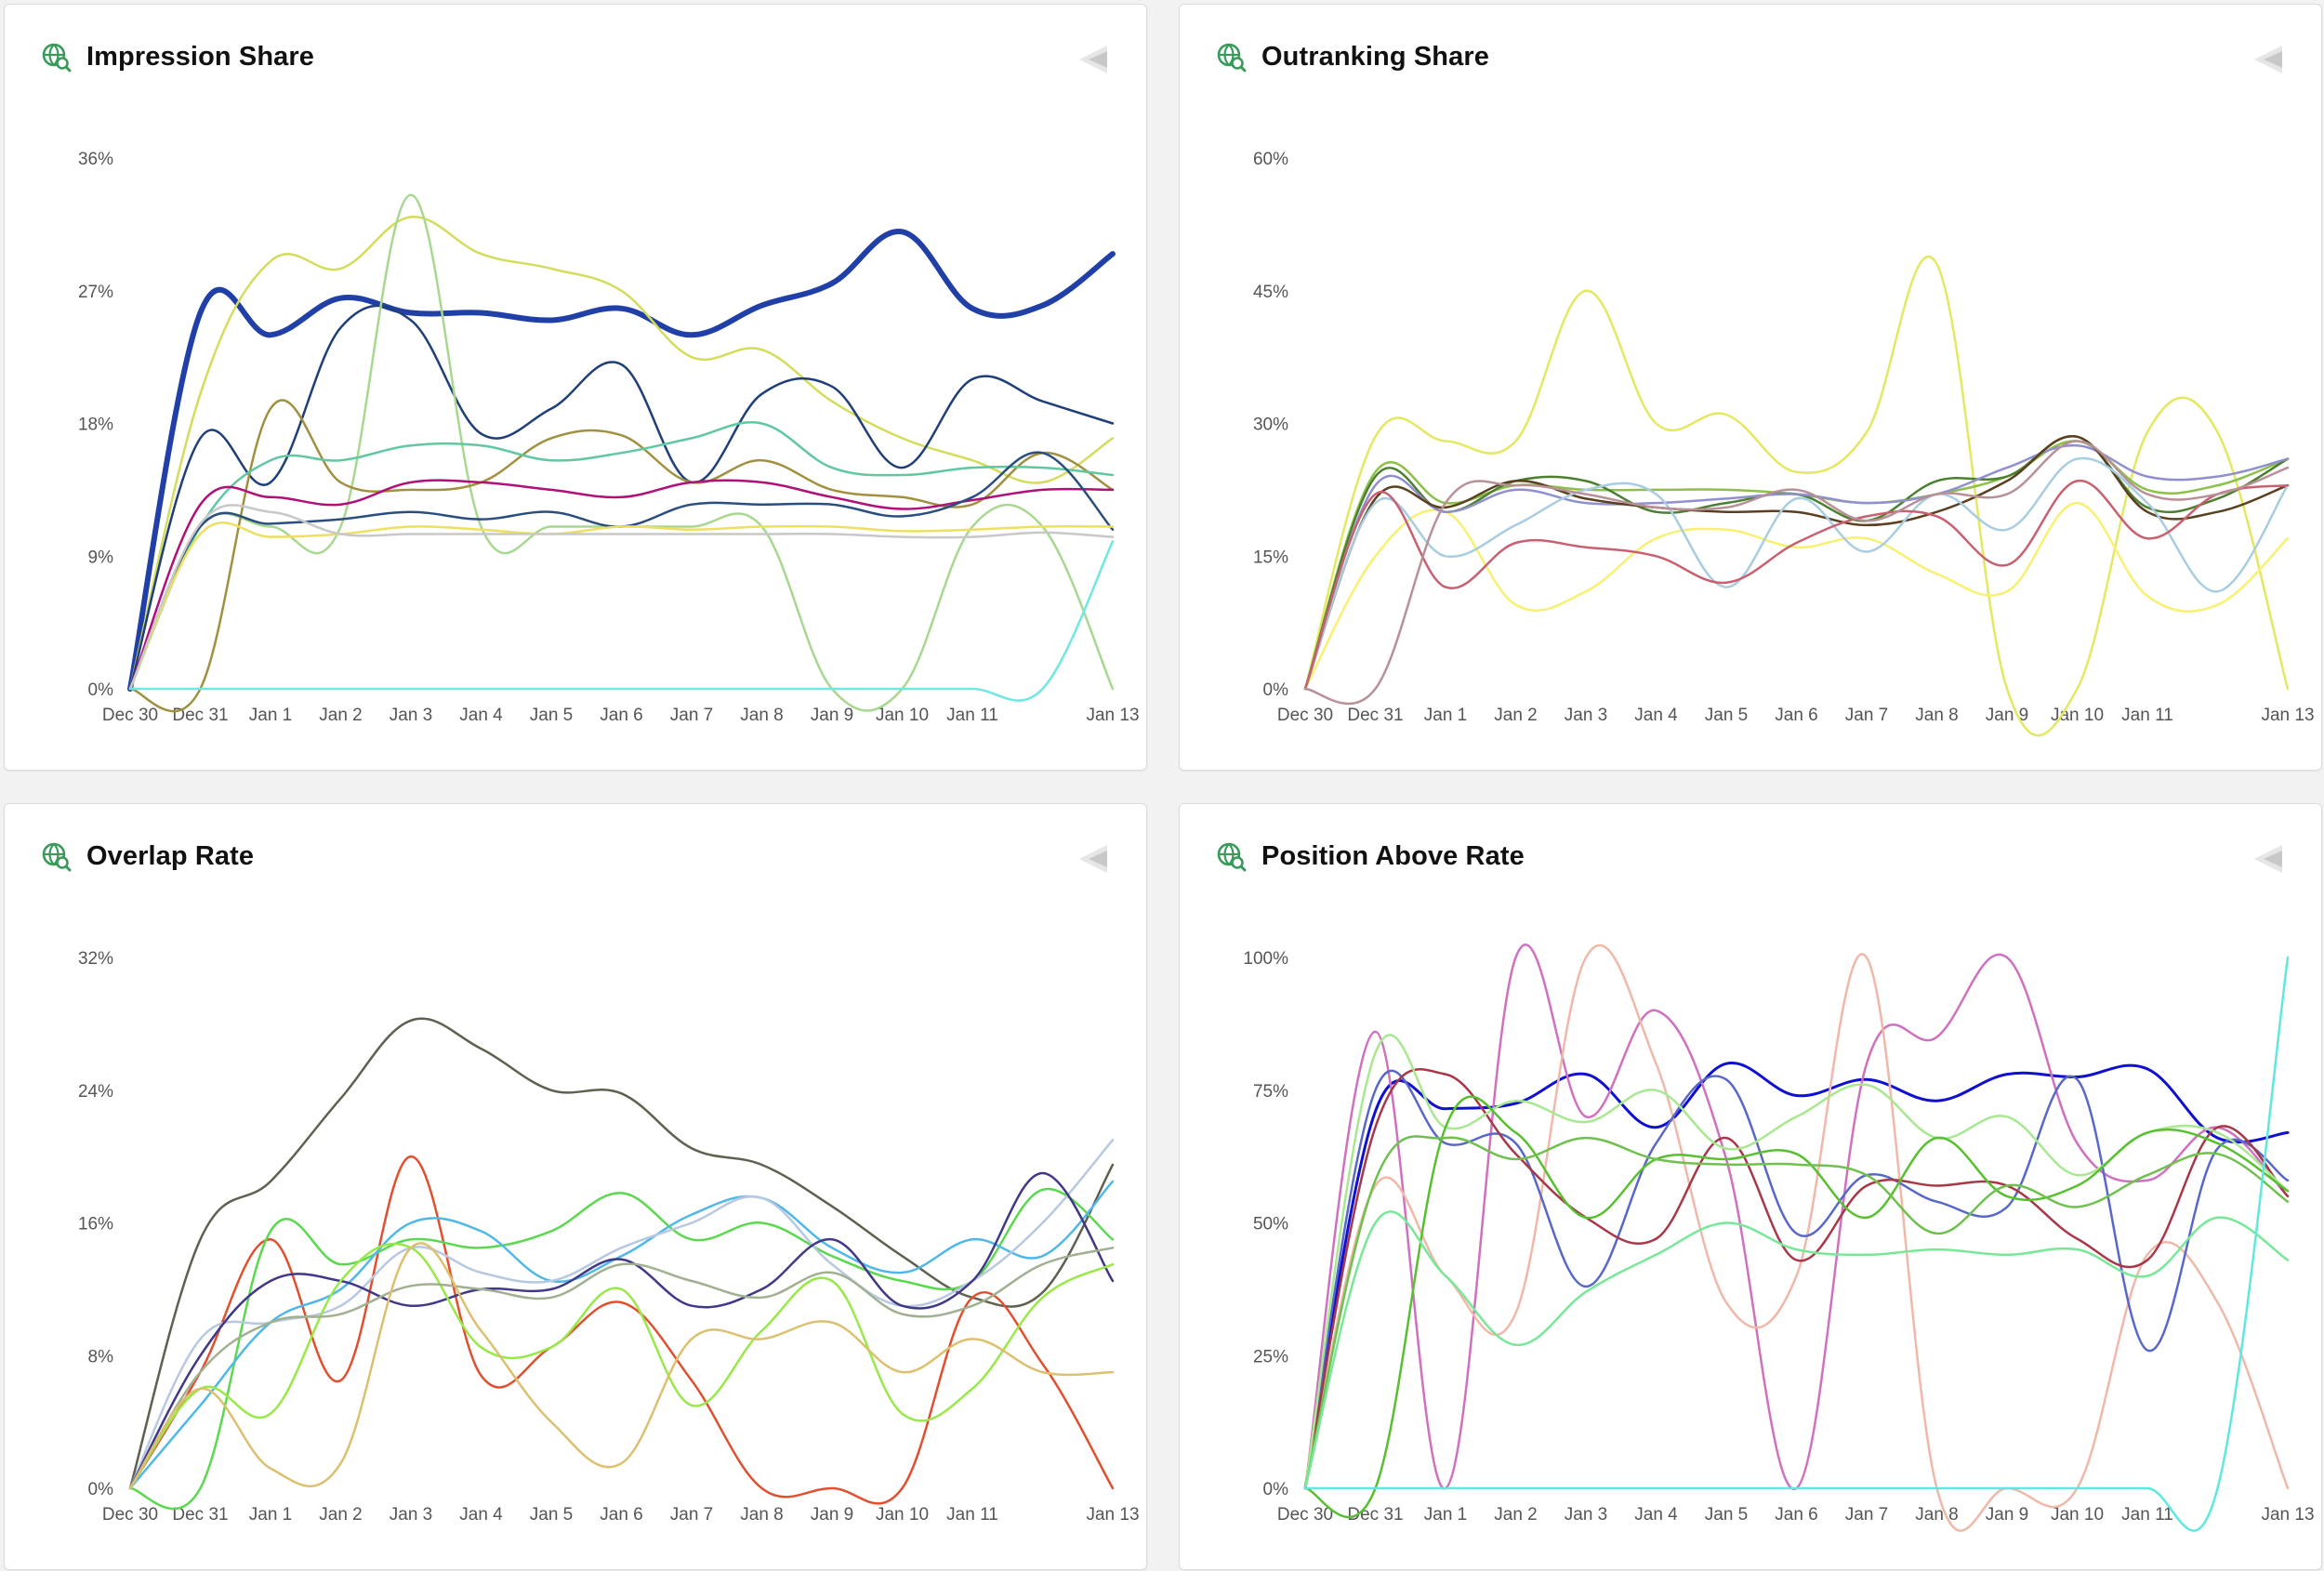 The image size is (2324, 1571). I want to click on y-tick-label: 25%, so click(1270, 1356).